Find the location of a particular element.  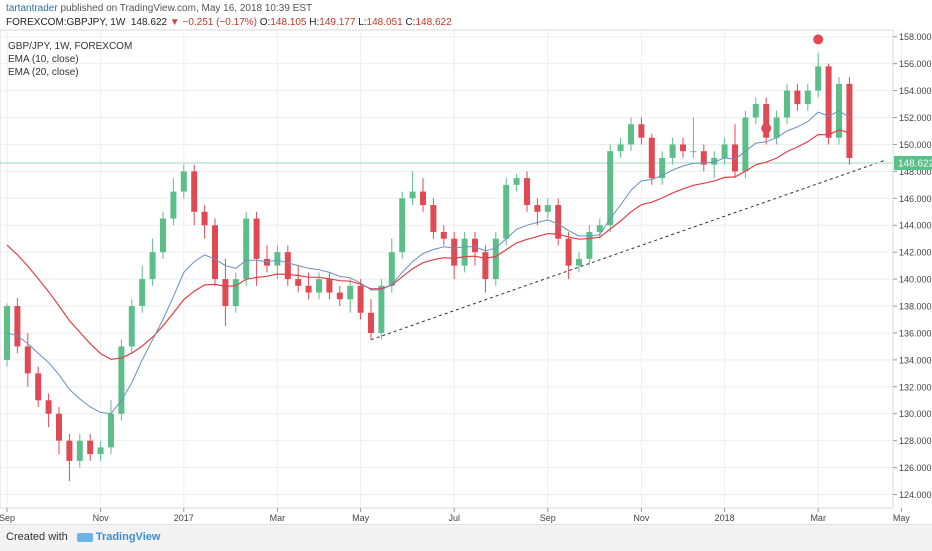

y-tick-label: 126.000 is located at coordinates (915, 468).